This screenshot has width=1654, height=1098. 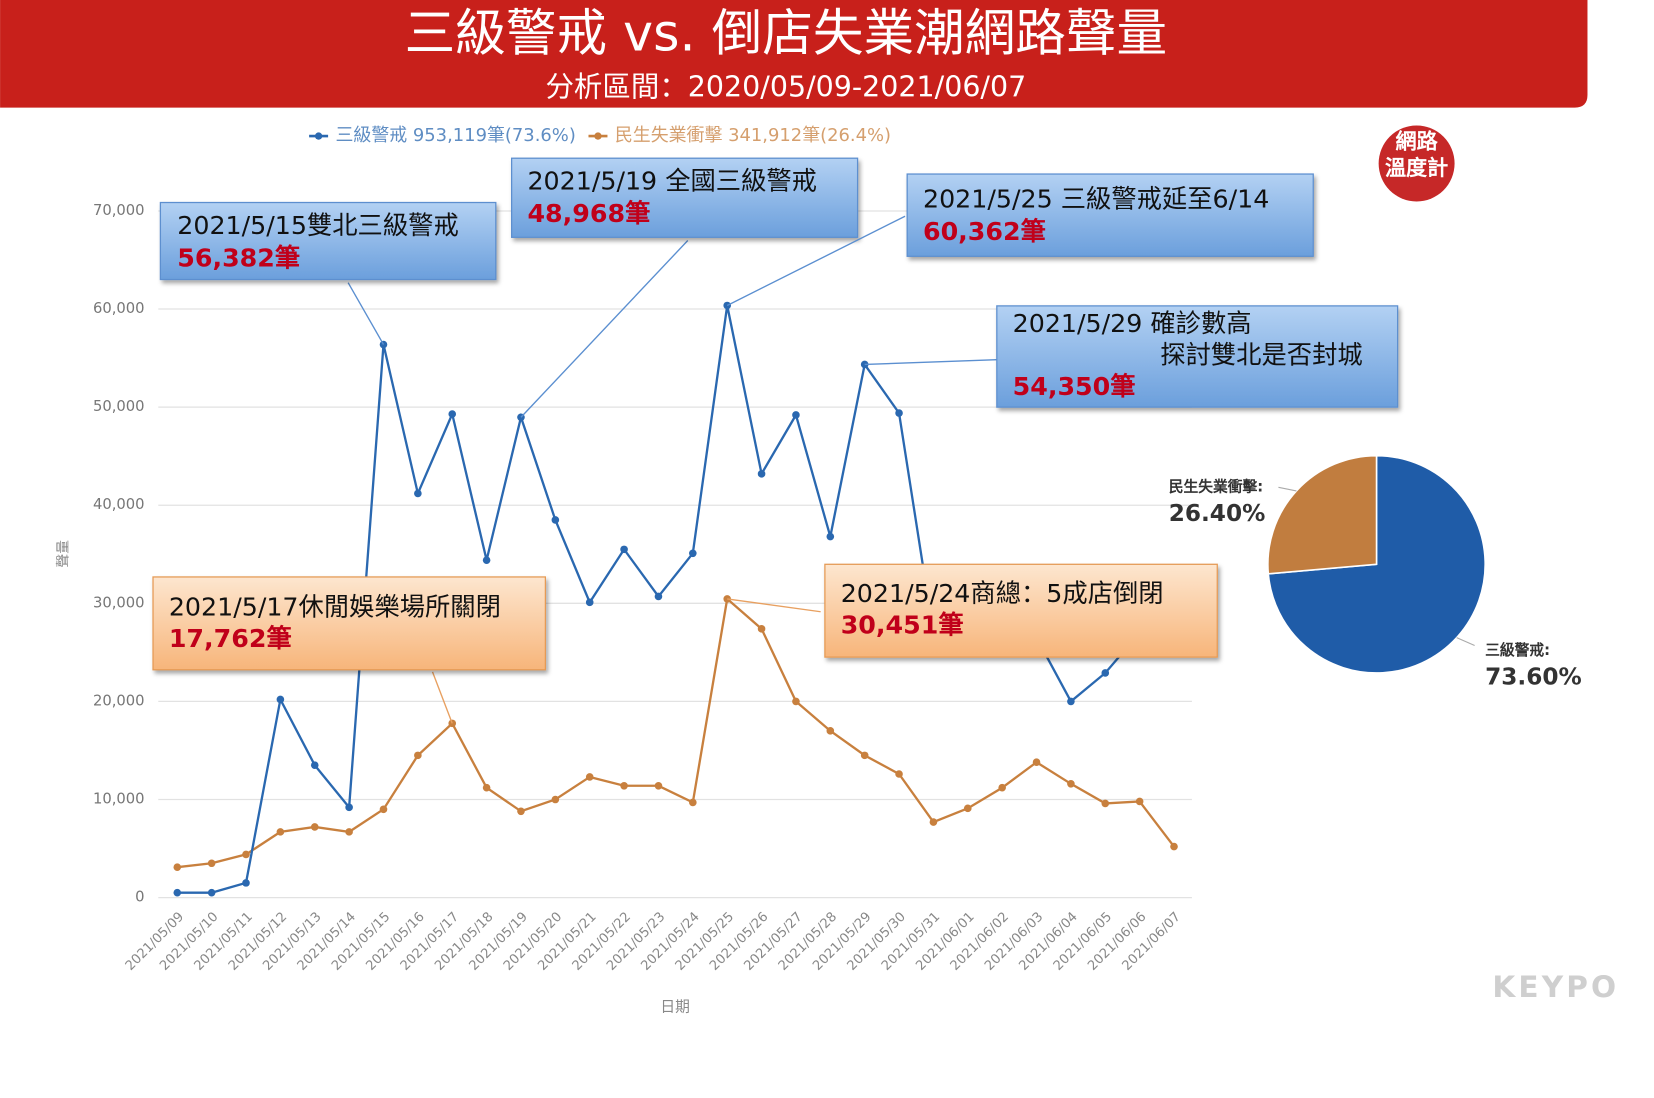 What do you see at coordinates (785, 87) in the screenshot?
I see `chart-subtitle: 分析區間：2020/05/09-2021/06/07` at bounding box center [785, 87].